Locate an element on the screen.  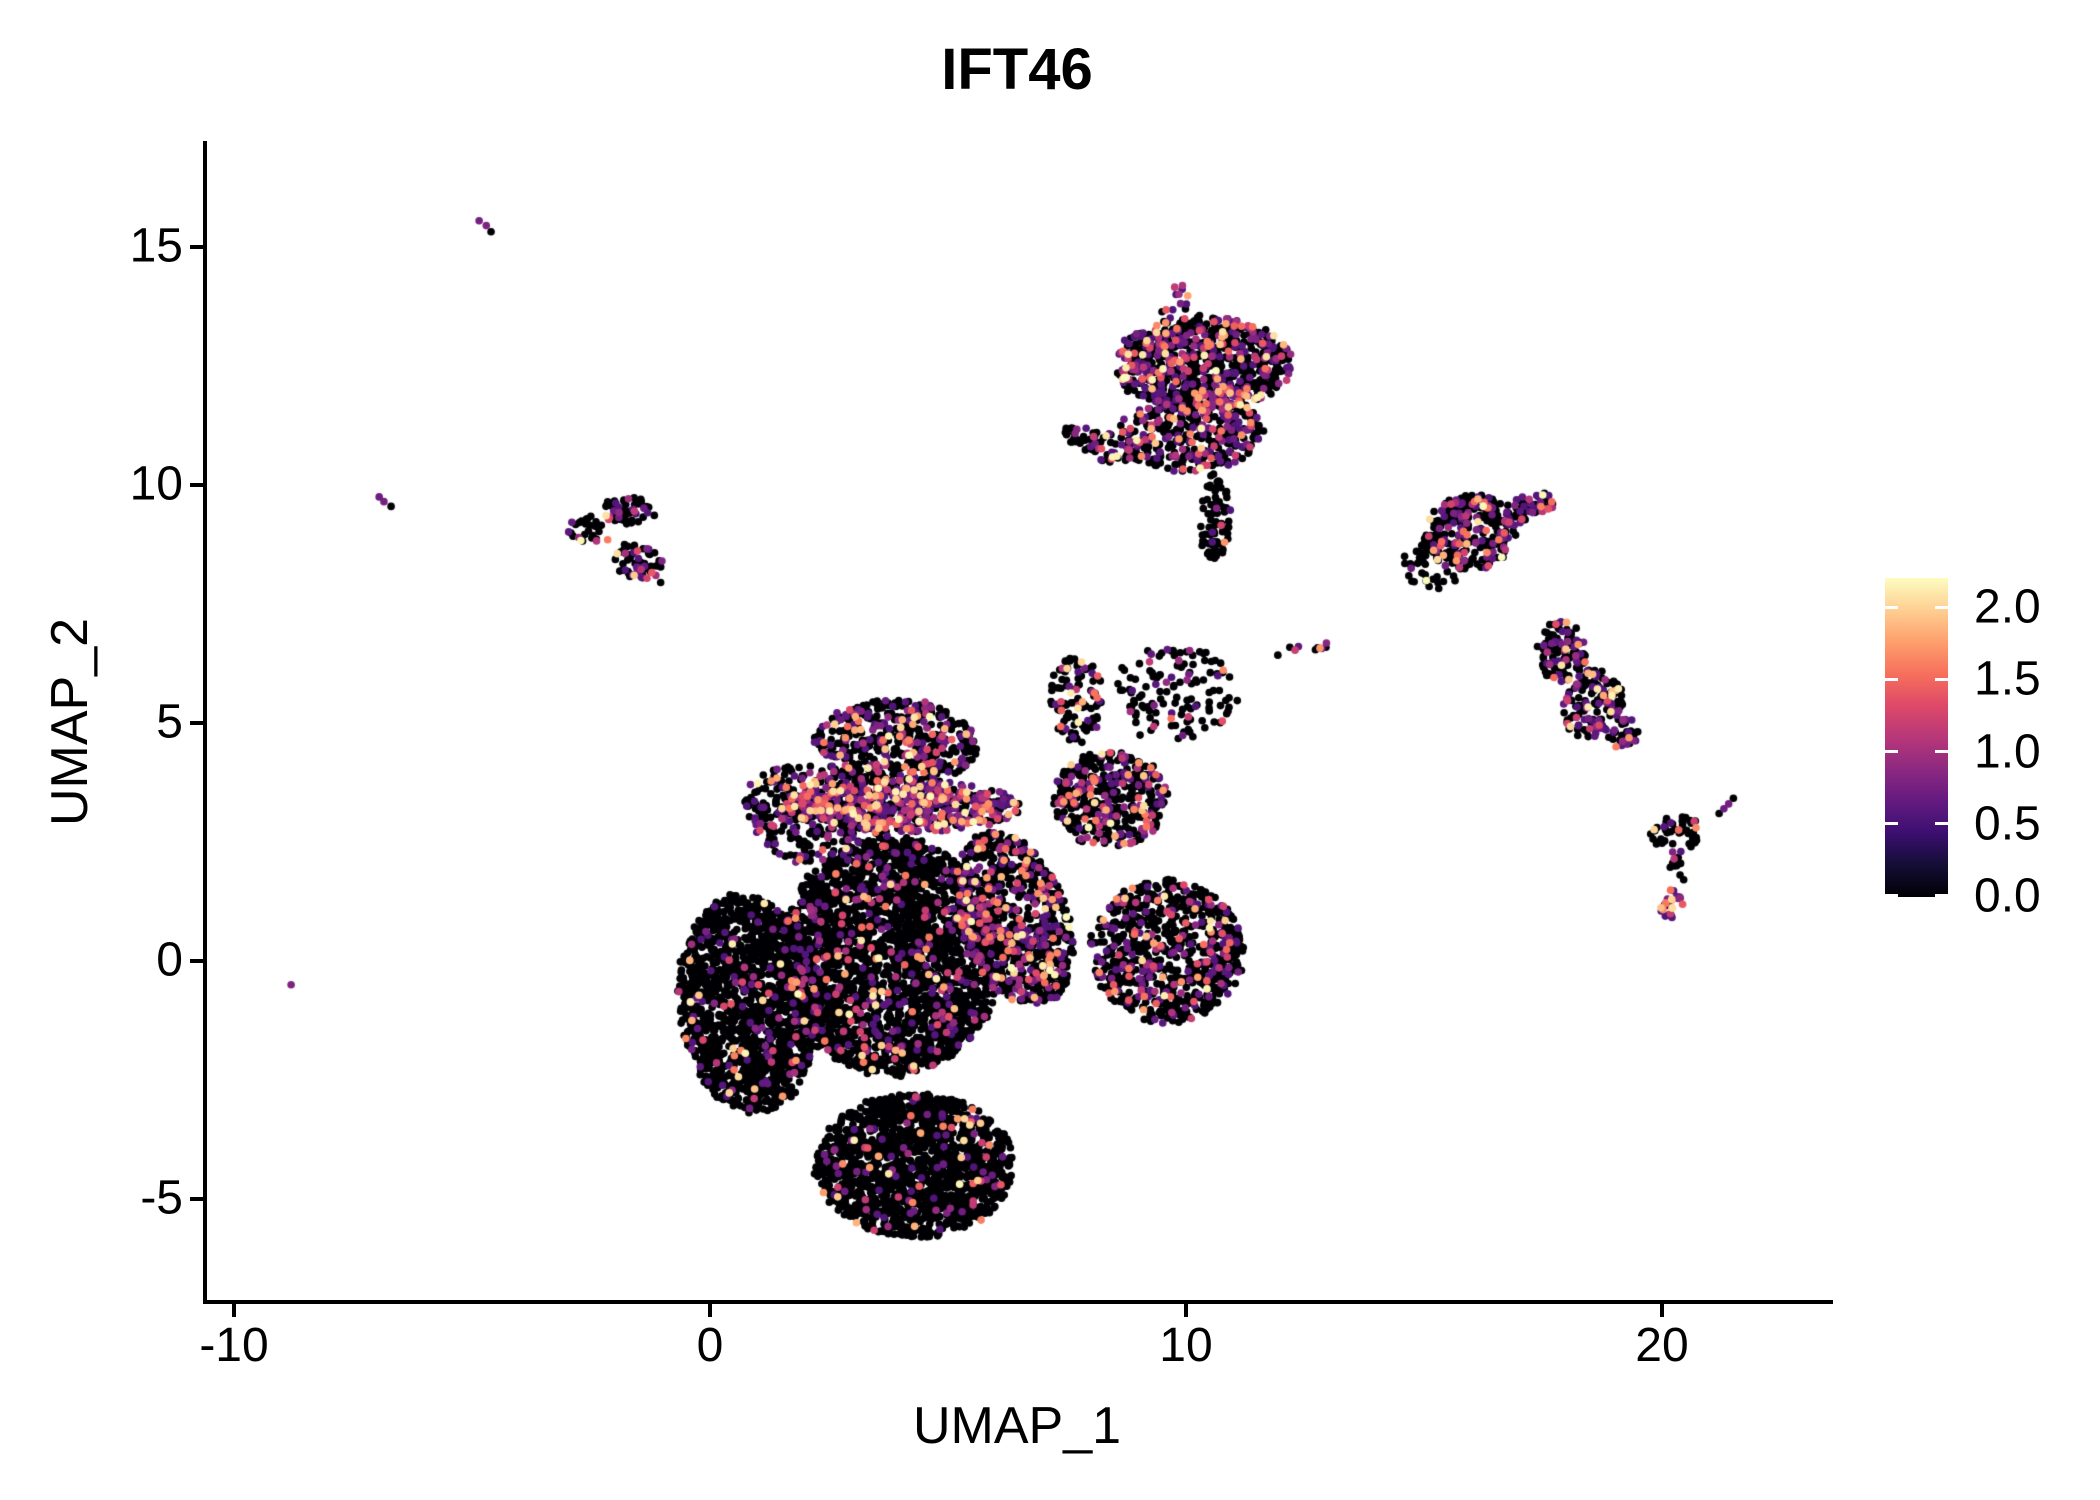
colorbar-tick-label: 1.5 is located at coordinates (2007, 679).